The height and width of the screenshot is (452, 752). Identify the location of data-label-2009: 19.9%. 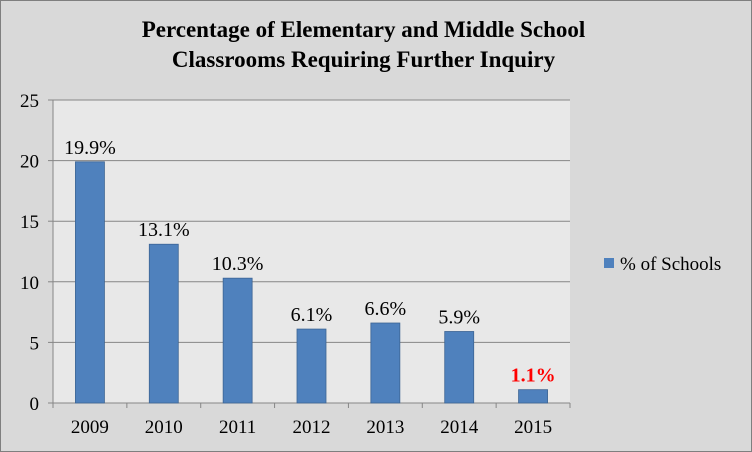
(90, 148).